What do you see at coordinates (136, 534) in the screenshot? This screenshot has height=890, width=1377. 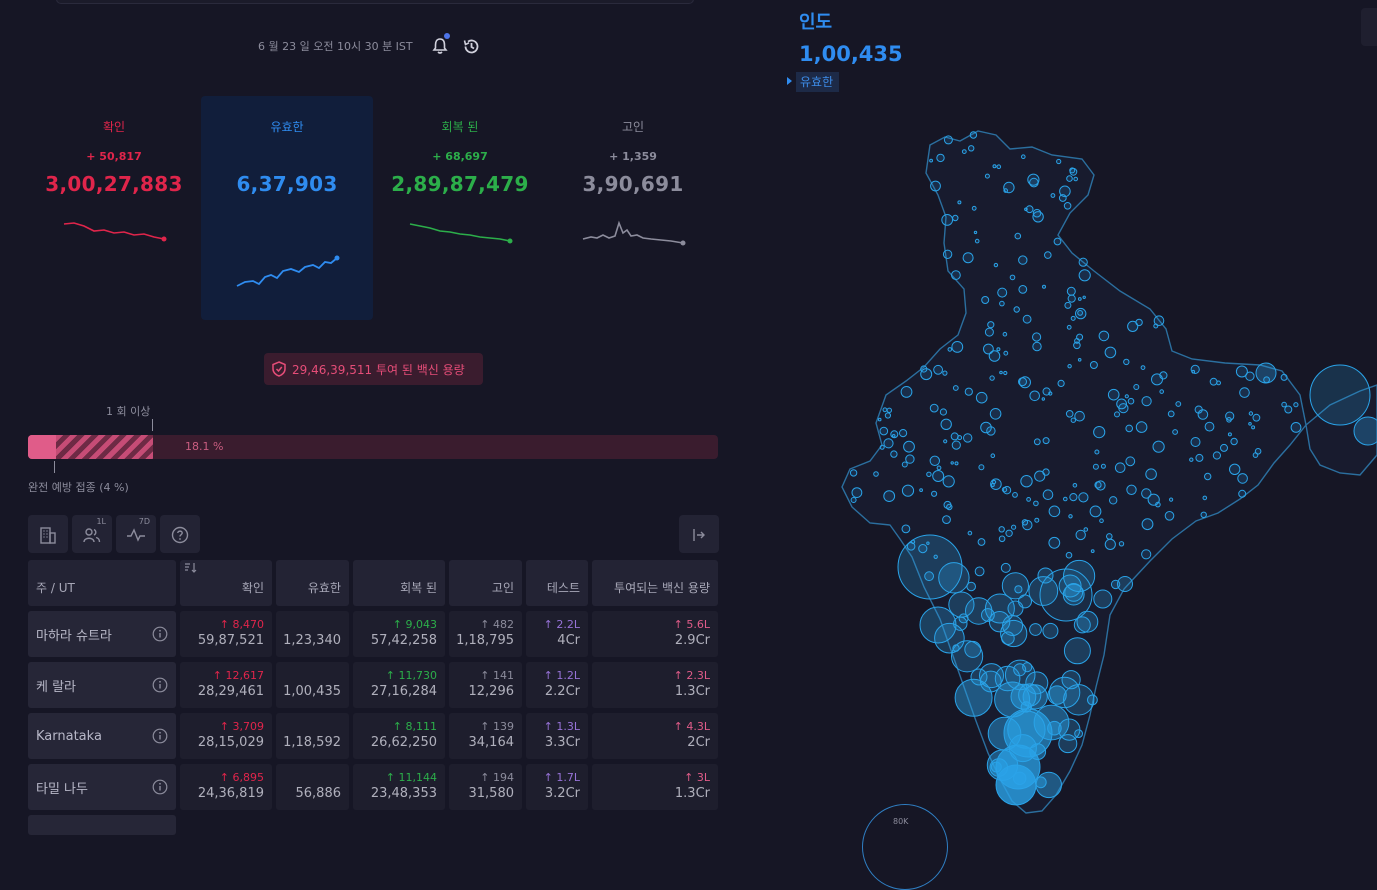 I see `seven-day-button: 7D` at bounding box center [136, 534].